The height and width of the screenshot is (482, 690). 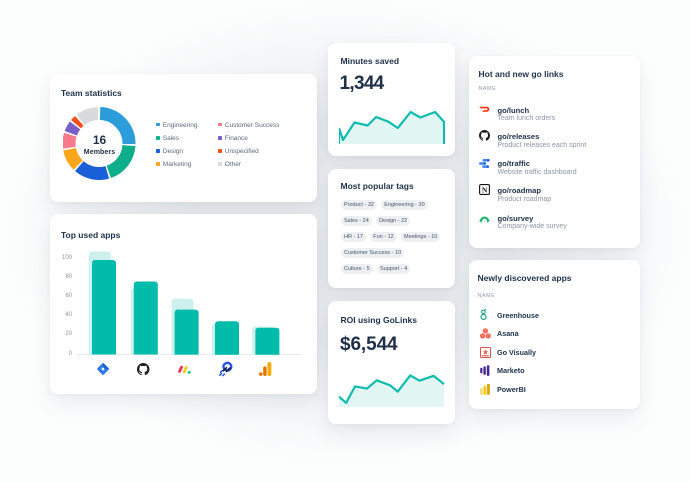 I want to click on svg-text: N, so click(x=484, y=190).